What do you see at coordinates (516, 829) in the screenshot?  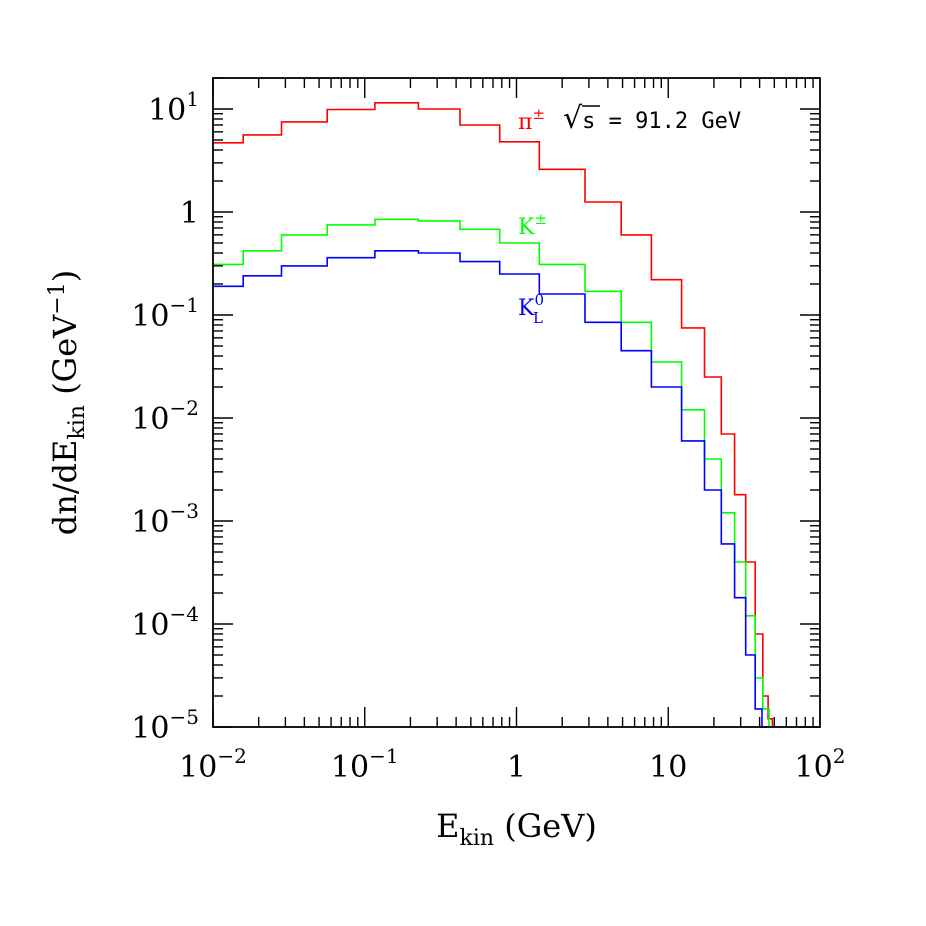 I see `x-axis-title: Ekin (GeV)` at bounding box center [516, 829].